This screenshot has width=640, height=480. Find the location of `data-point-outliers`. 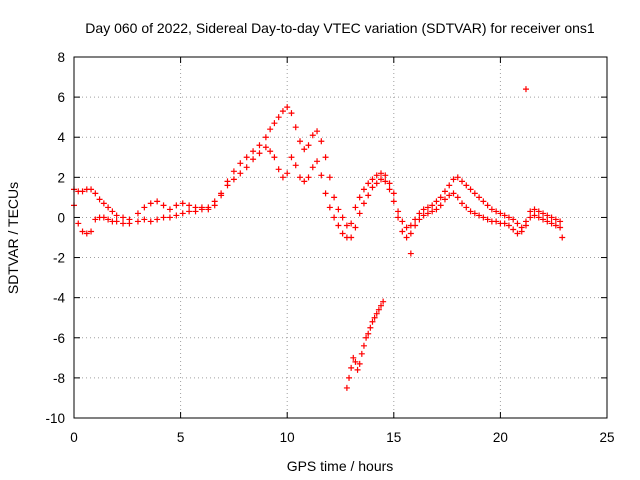

data-point-outliers is located at coordinates (410, 253).